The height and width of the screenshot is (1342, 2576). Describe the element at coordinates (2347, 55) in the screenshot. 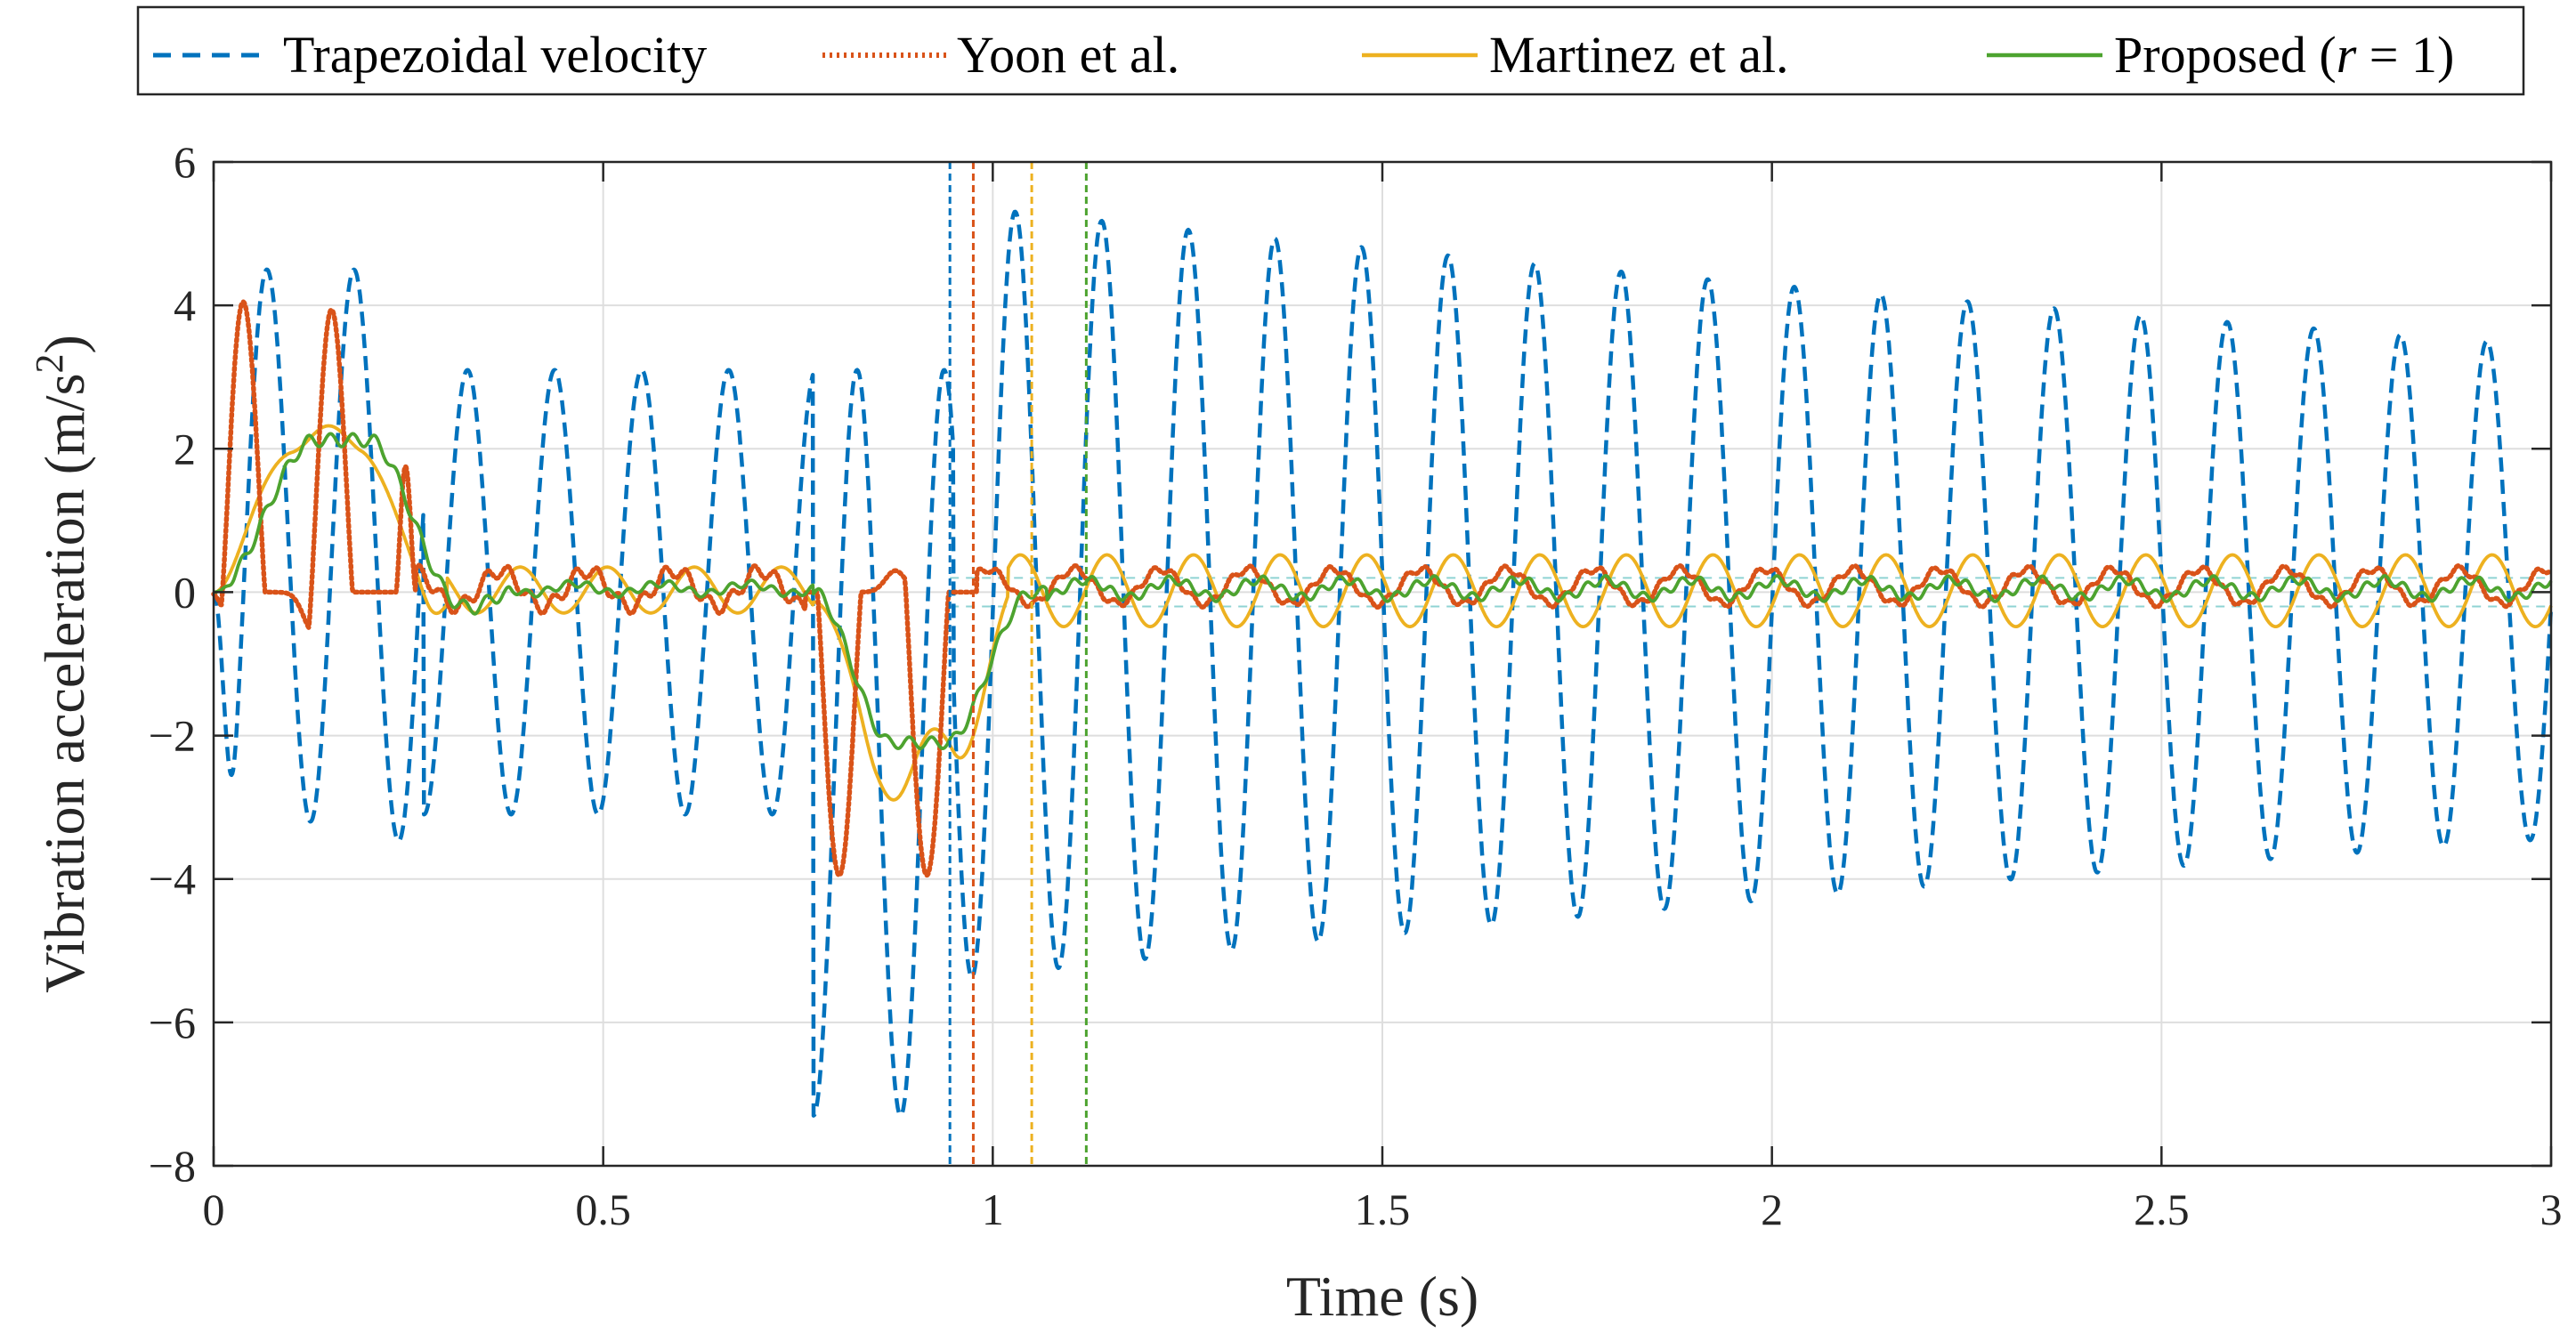

I see `legend-label-proposed-var: r` at that location.